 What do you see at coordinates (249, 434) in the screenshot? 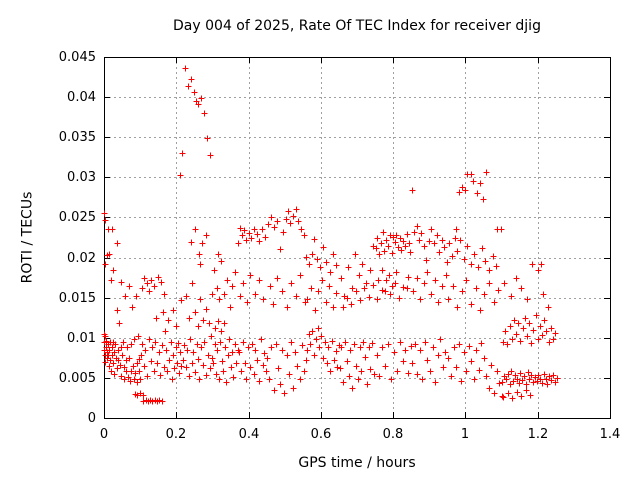
I see `x-tick-label: 0.4` at bounding box center [249, 434].